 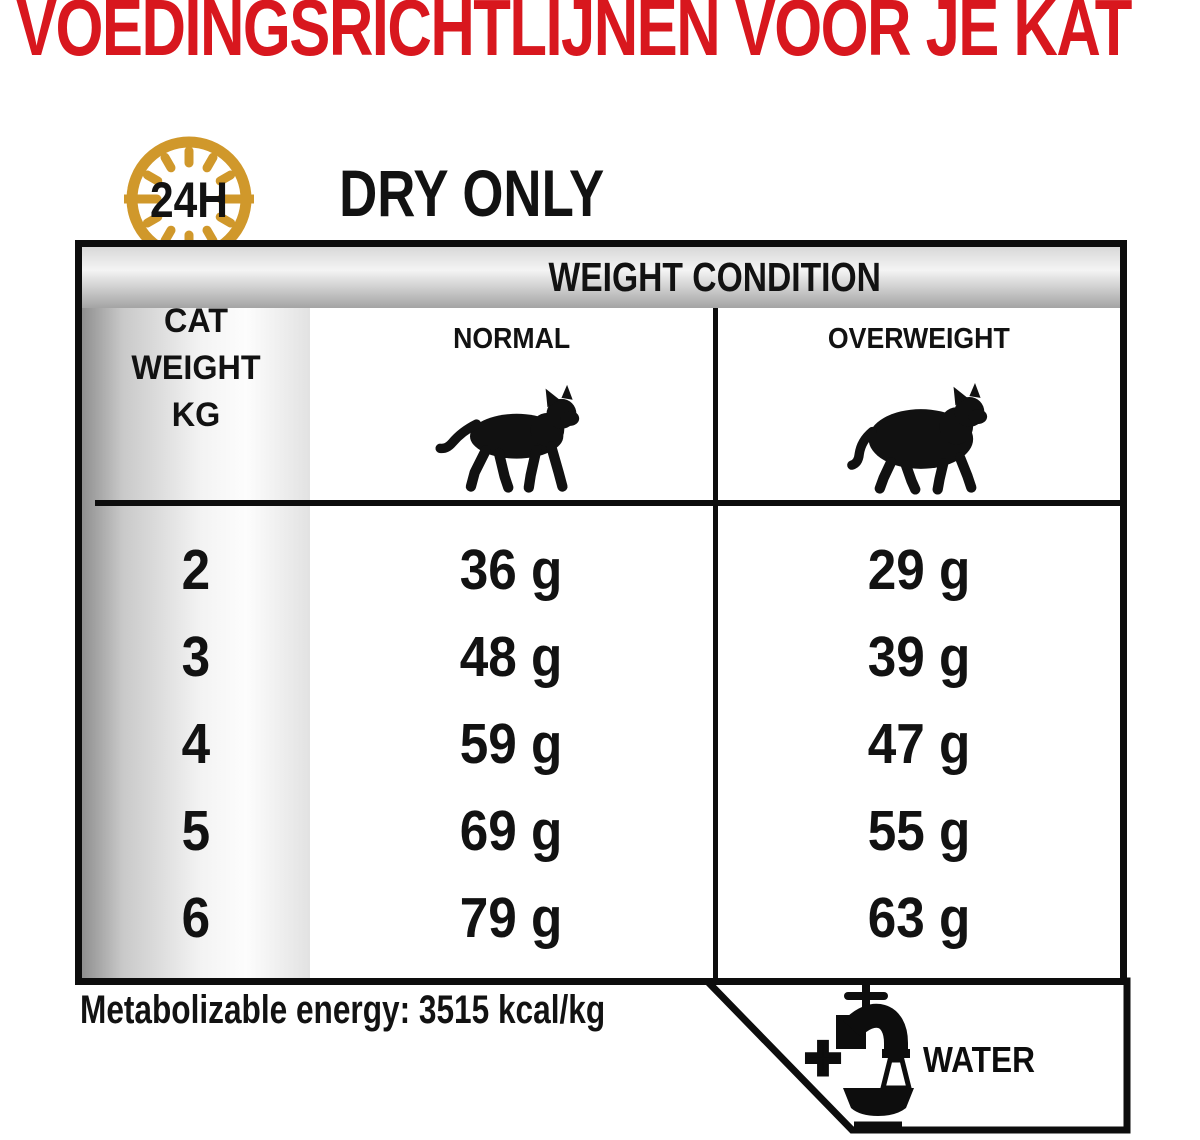 What do you see at coordinates (511, 917) in the screenshot?
I see `value-cell-normal: 79 g` at bounding box center [511, 917].